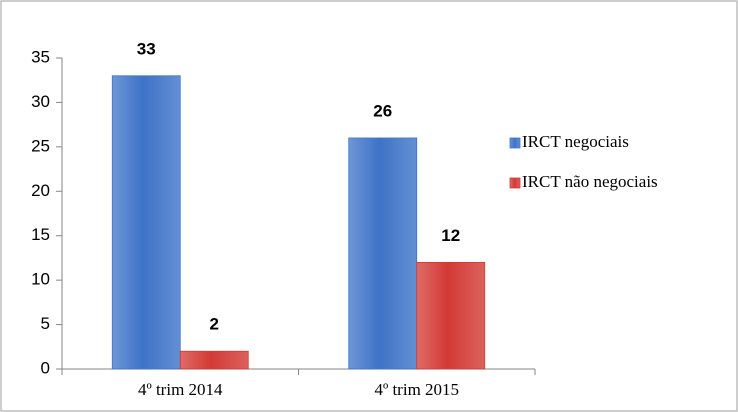  Describe the element at coordinates (450, 235) in the screenshot. I see `data-label: 12` at that location.